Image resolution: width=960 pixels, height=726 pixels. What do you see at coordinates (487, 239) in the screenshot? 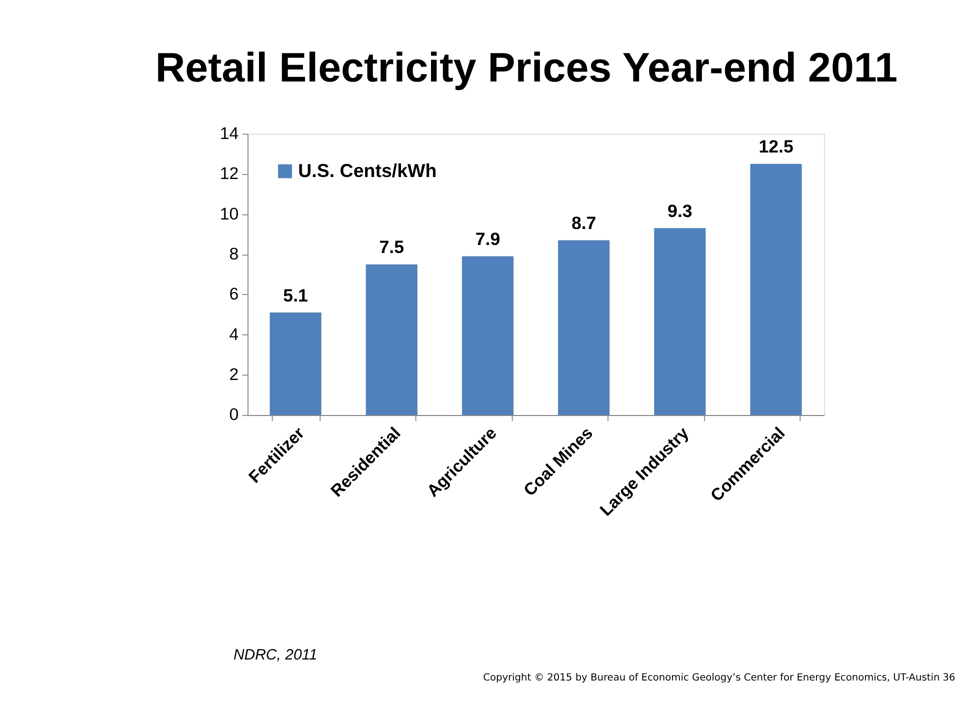
I see `data-label: 7.9` at bounding box center [487, 239].